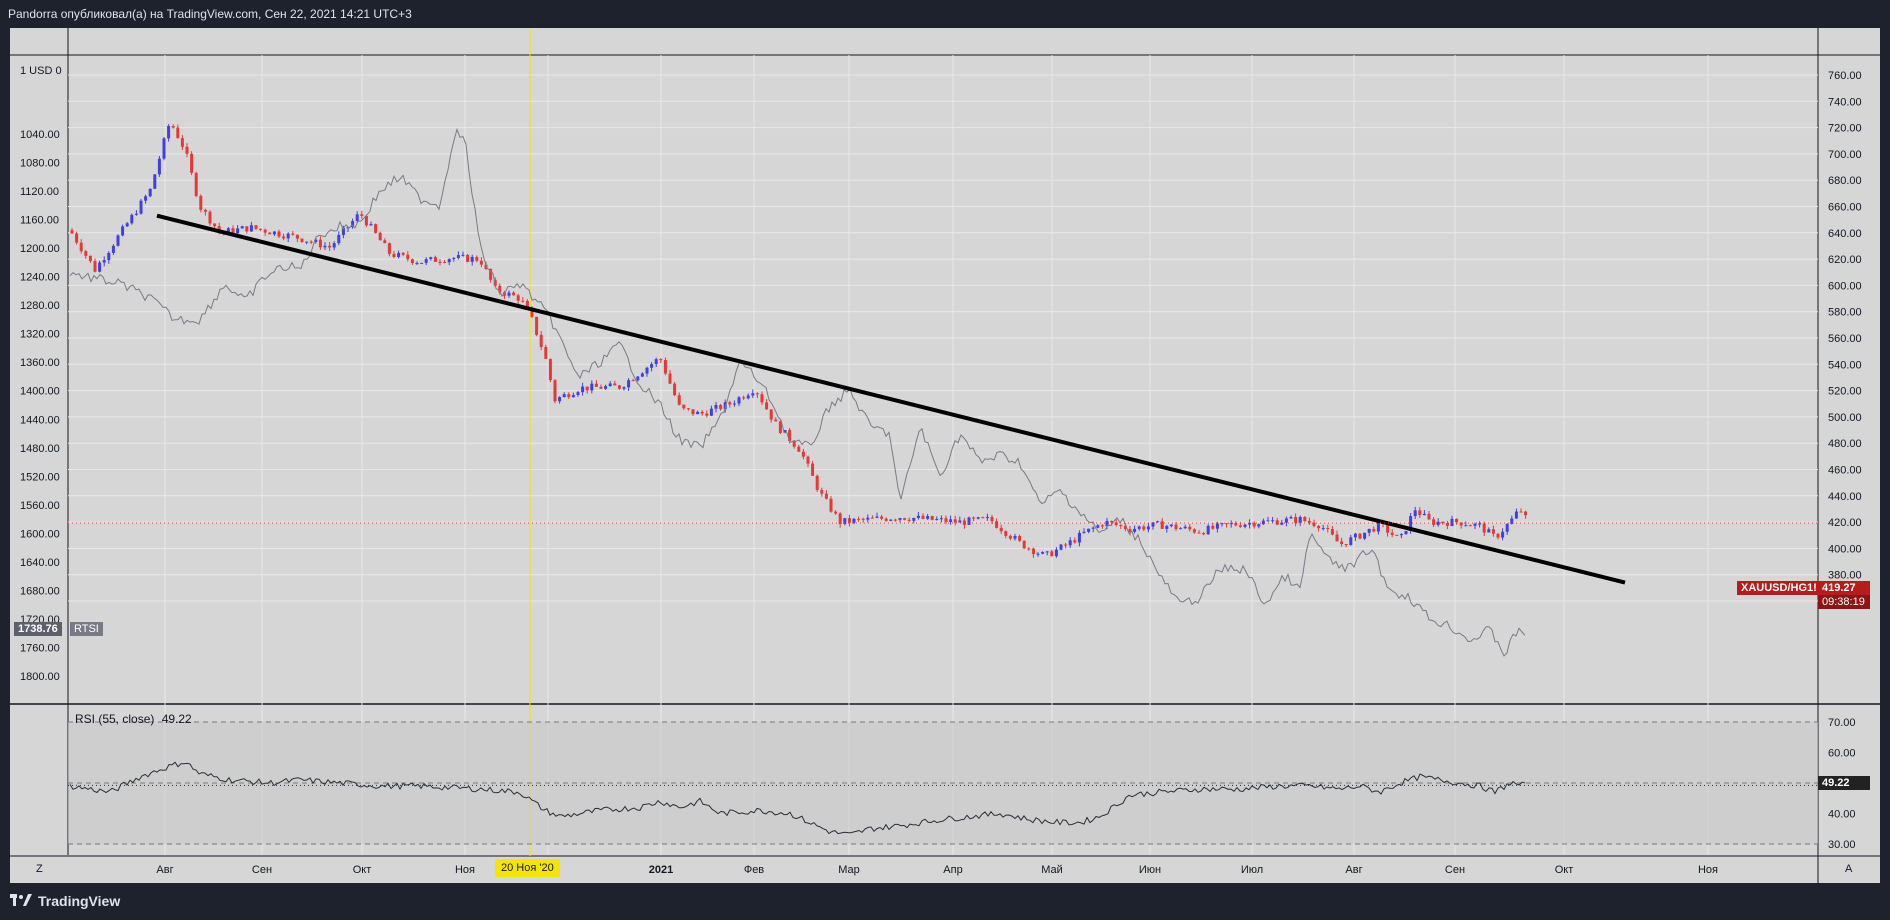  I want to click on rtsi-label-badge: RTSI, so click(86, 629).